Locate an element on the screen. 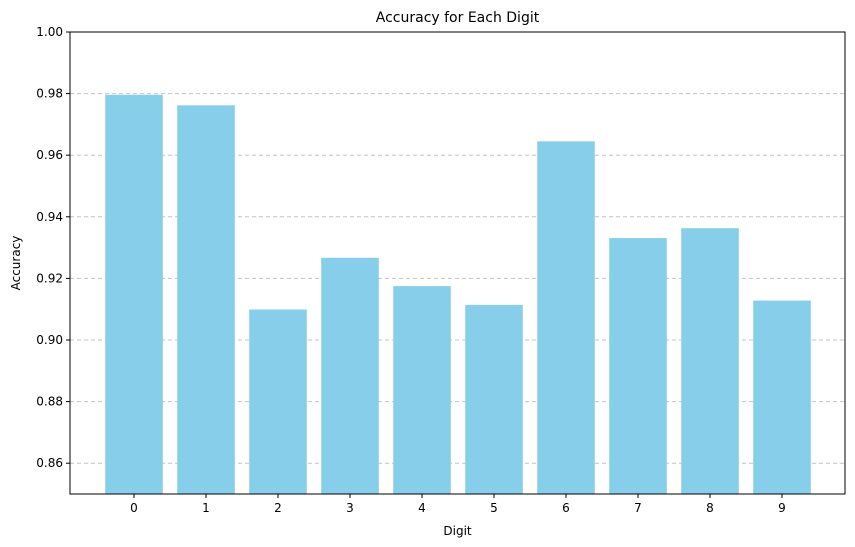  x-tick-label: 5 is located at coordinates (494, 508).